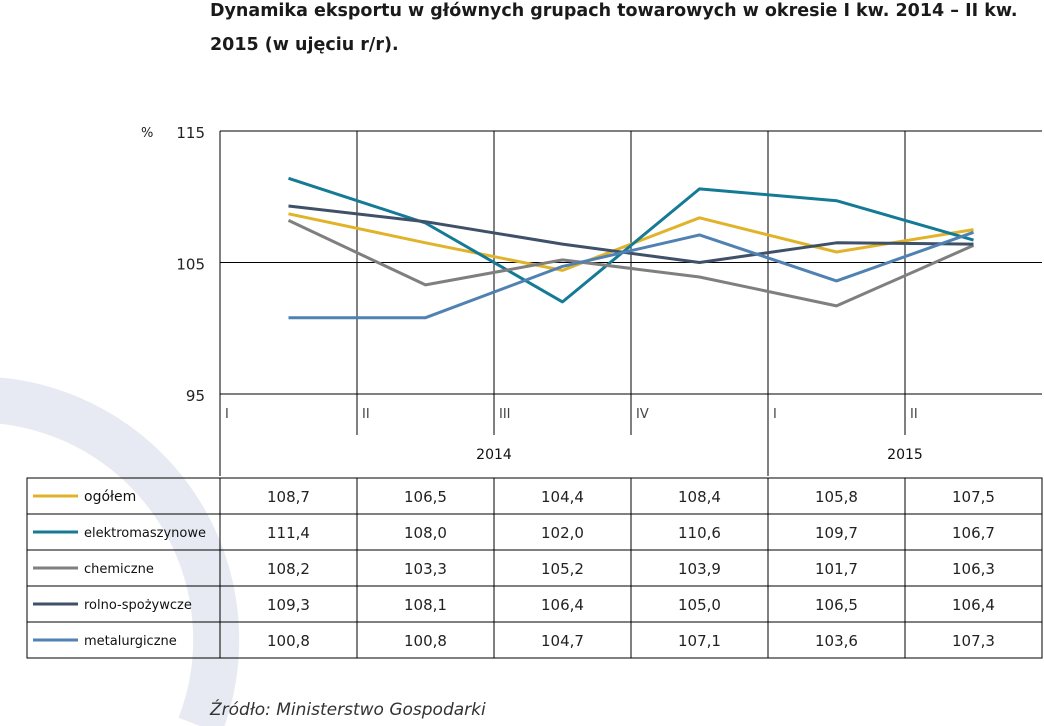 The height and width of the screenshot is (726, 1044). What do you see at coordinates (562, 497) in the screenshot?
I see `data-label: 104,4` at bounding box center [562, 497].